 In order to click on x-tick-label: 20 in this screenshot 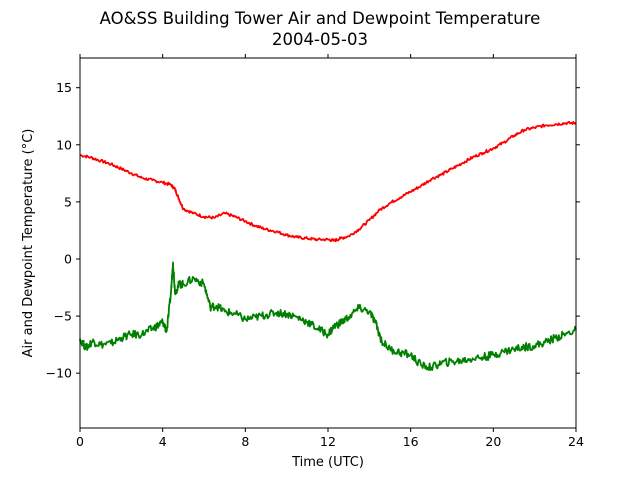, I will do `click(493, 441)`.